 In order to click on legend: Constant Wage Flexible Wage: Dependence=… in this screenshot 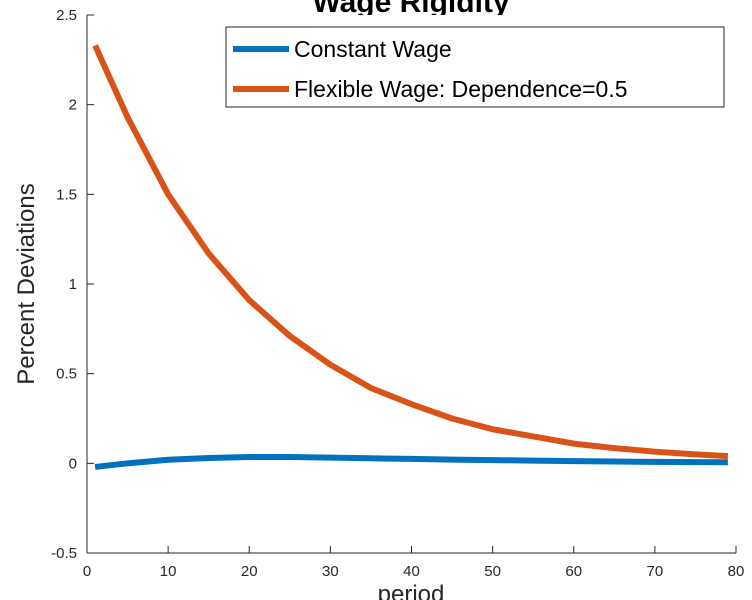, I will do `click(475, 67)`.